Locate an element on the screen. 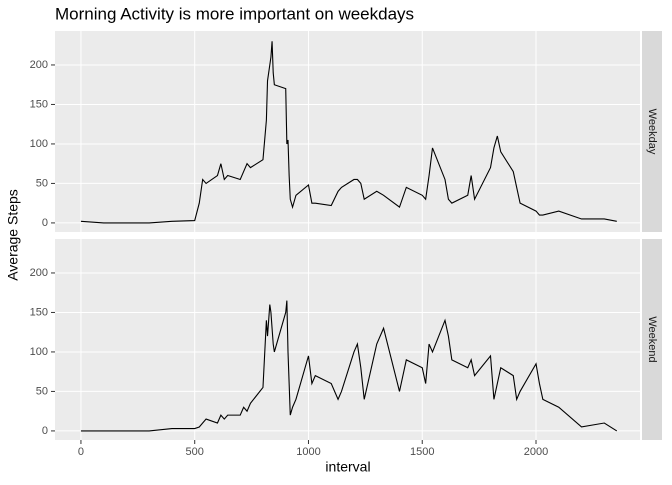  x-axis-label: interval is located at coordinates (347, 467).